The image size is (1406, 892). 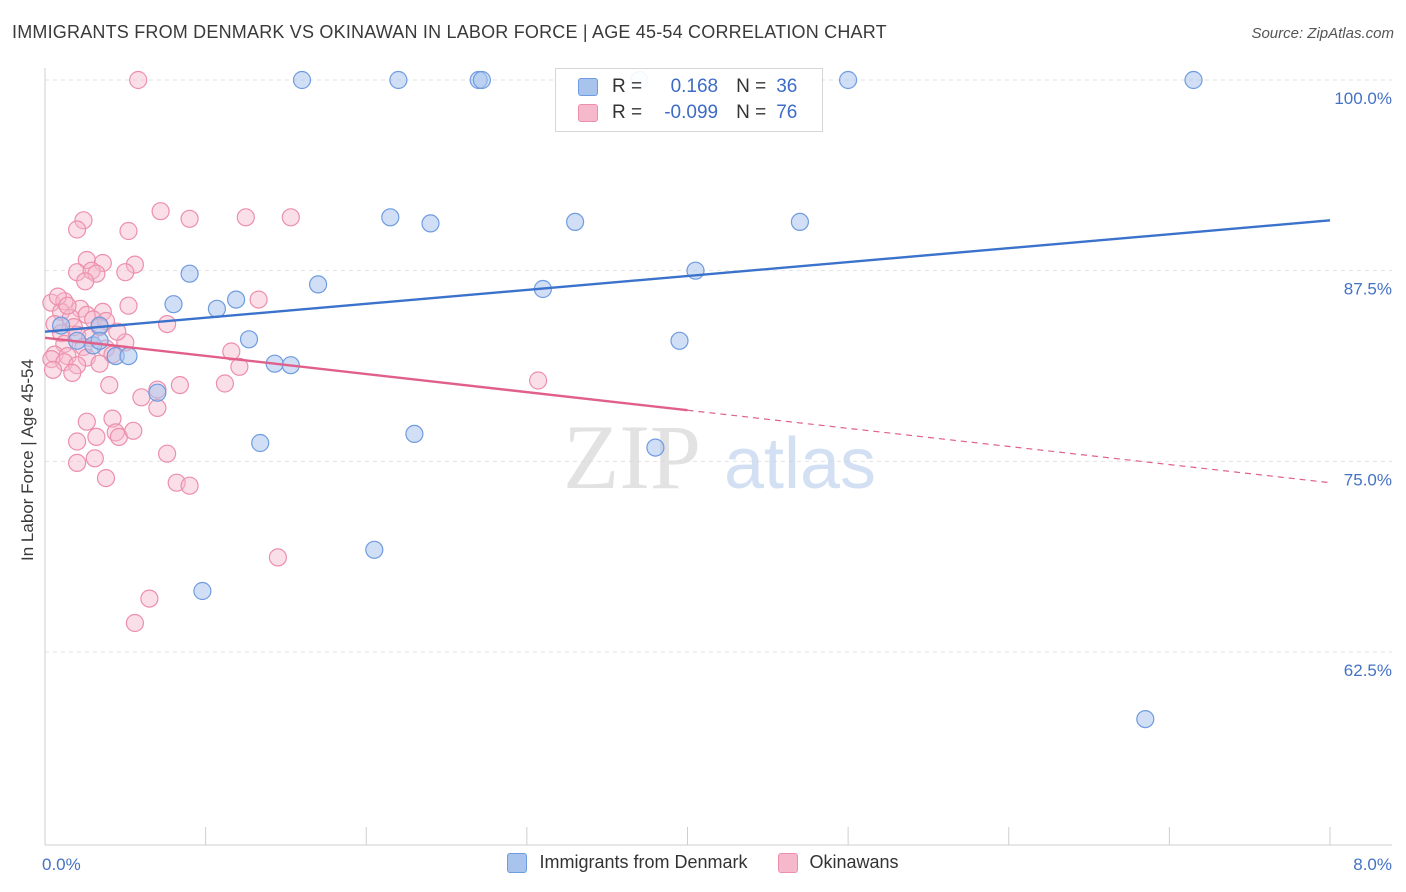 I want to click on legend-swatch-pink, so click(x=588, y=113).